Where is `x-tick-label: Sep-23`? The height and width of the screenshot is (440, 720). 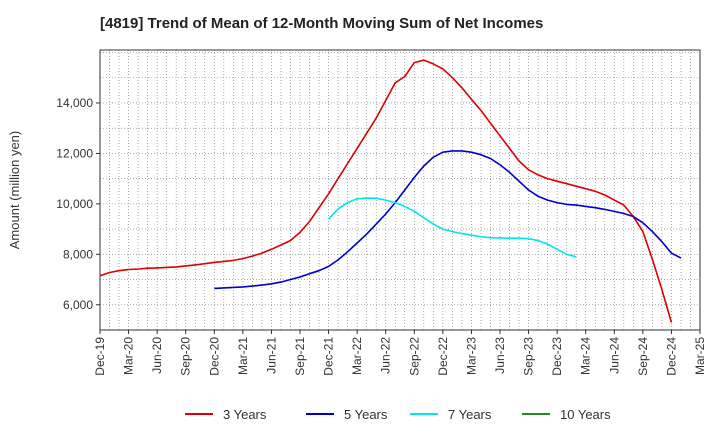 x-tick-label: Sep-23 is located at coordinates (529, 356).